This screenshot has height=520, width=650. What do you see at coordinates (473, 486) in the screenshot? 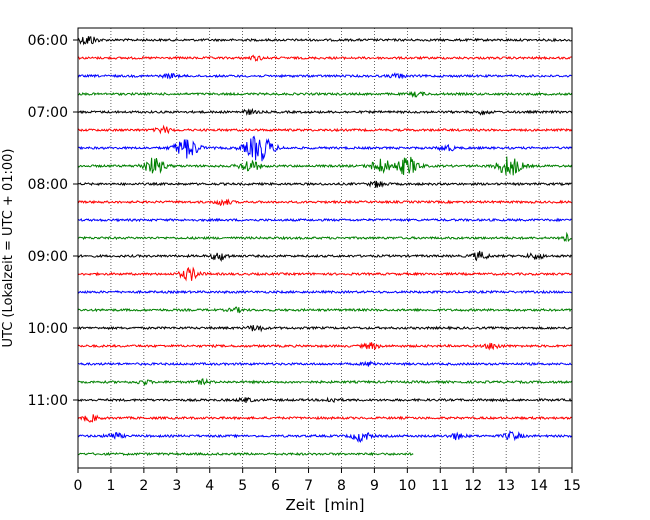
I see `x-tick-label: 12` at bounding box center [473, 486].